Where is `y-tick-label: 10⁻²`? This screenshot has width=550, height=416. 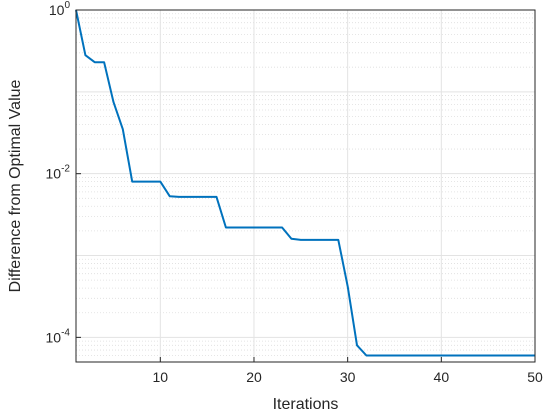
y-tick-label: 10⁻² is located at coordinates (58, 173).